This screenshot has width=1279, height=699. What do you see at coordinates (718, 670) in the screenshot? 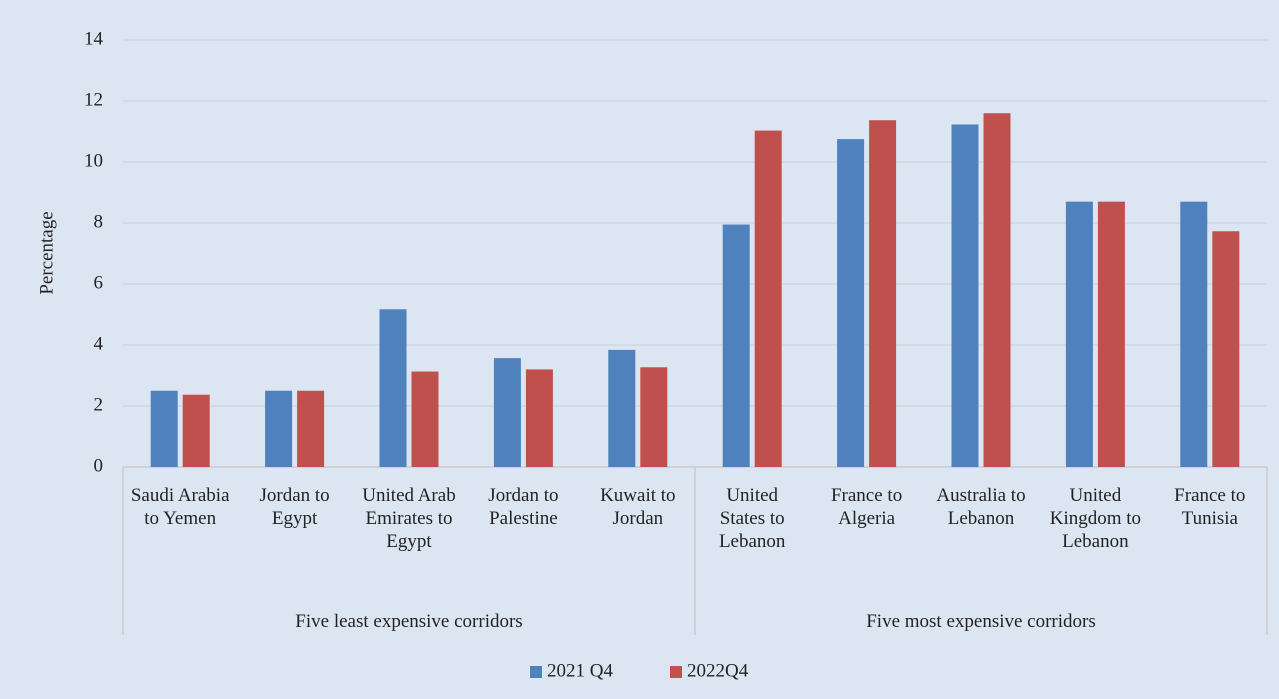
I see `legend-label: 2022Q4` at bounding box center [718, 670].